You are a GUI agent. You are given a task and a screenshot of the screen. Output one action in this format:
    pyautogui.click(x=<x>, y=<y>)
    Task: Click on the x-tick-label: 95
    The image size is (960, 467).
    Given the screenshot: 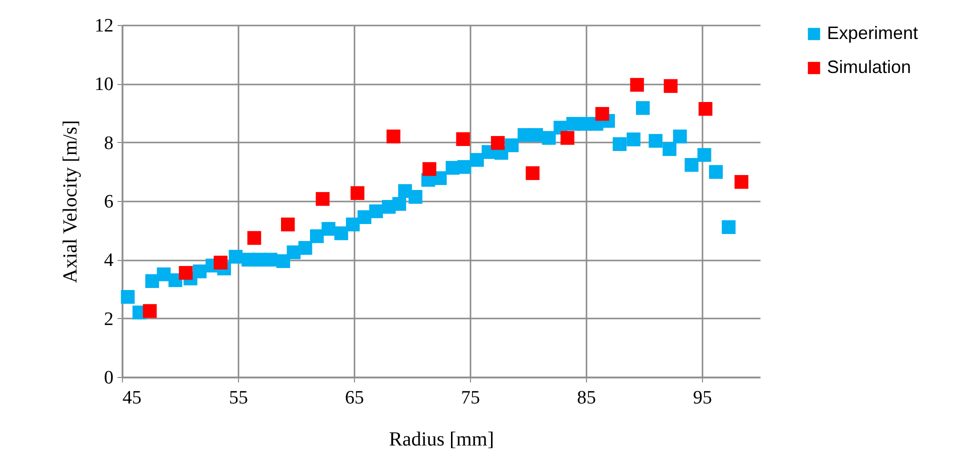 What is the action you would take?
    pyautogui.click(x=702, y=398)
    